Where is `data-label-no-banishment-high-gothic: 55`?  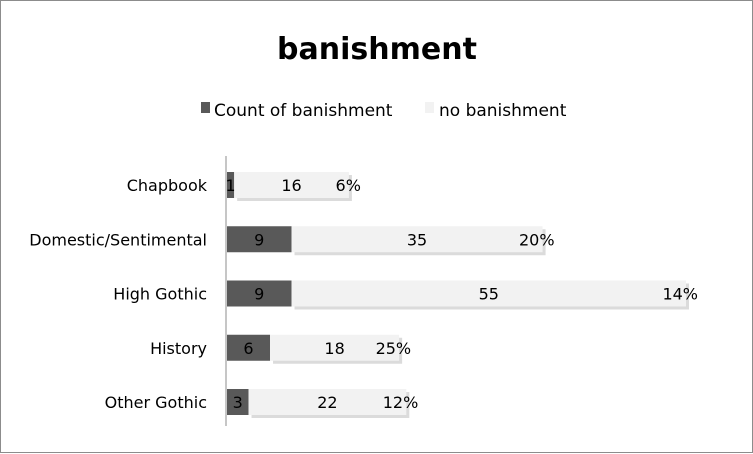 data-label-no-banishment-high-gothic: 55 is located at coordinates (489, 294).